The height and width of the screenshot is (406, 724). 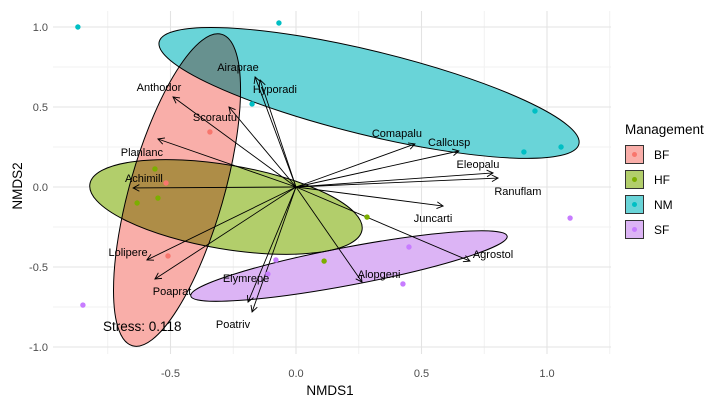 What do you see at coordinates (40, 188) in the screenshot?
I see `y-tick-label: 0.0` at bounding box center [40, 188].